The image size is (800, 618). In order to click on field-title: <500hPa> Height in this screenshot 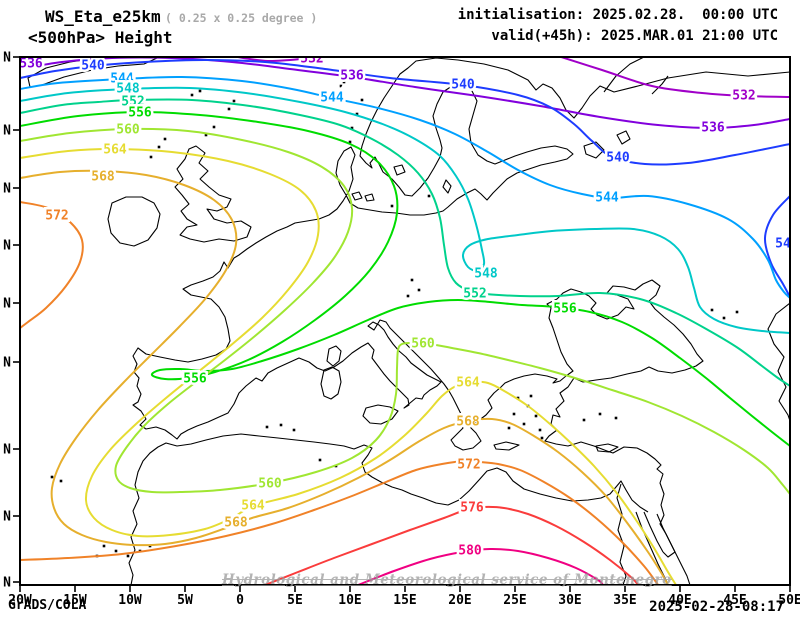, I will do `click(100, 37)`.